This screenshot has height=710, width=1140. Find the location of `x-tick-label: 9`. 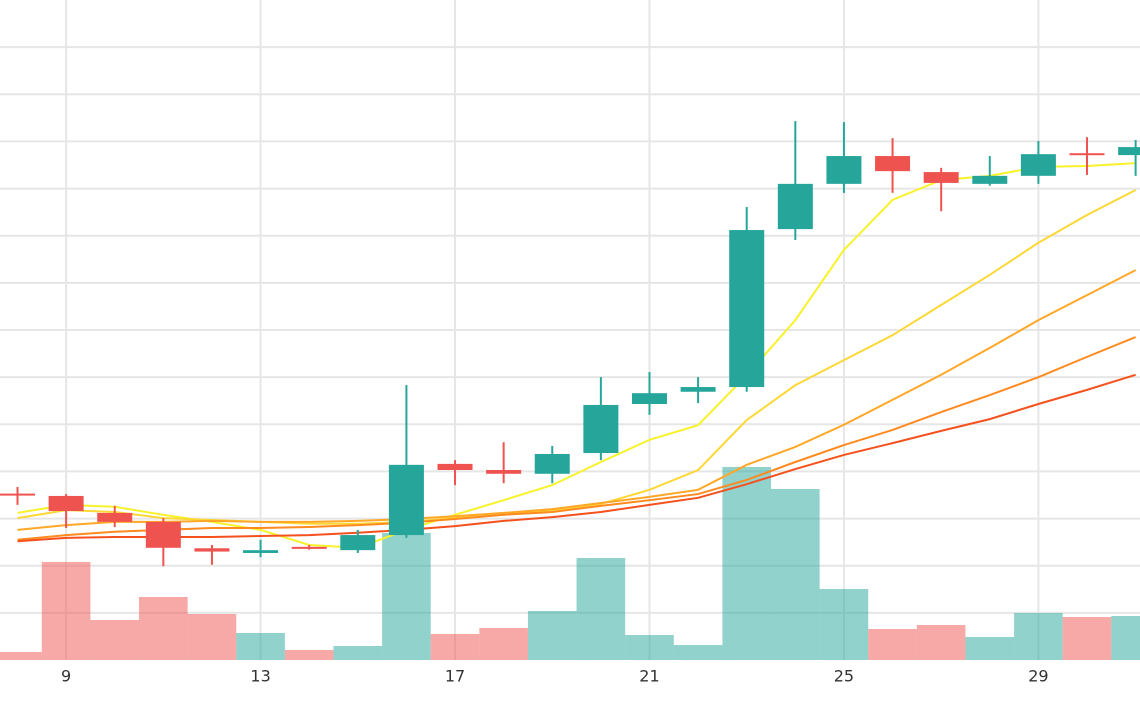

x-tick-label: 9 is located at coordinates (66, 676).